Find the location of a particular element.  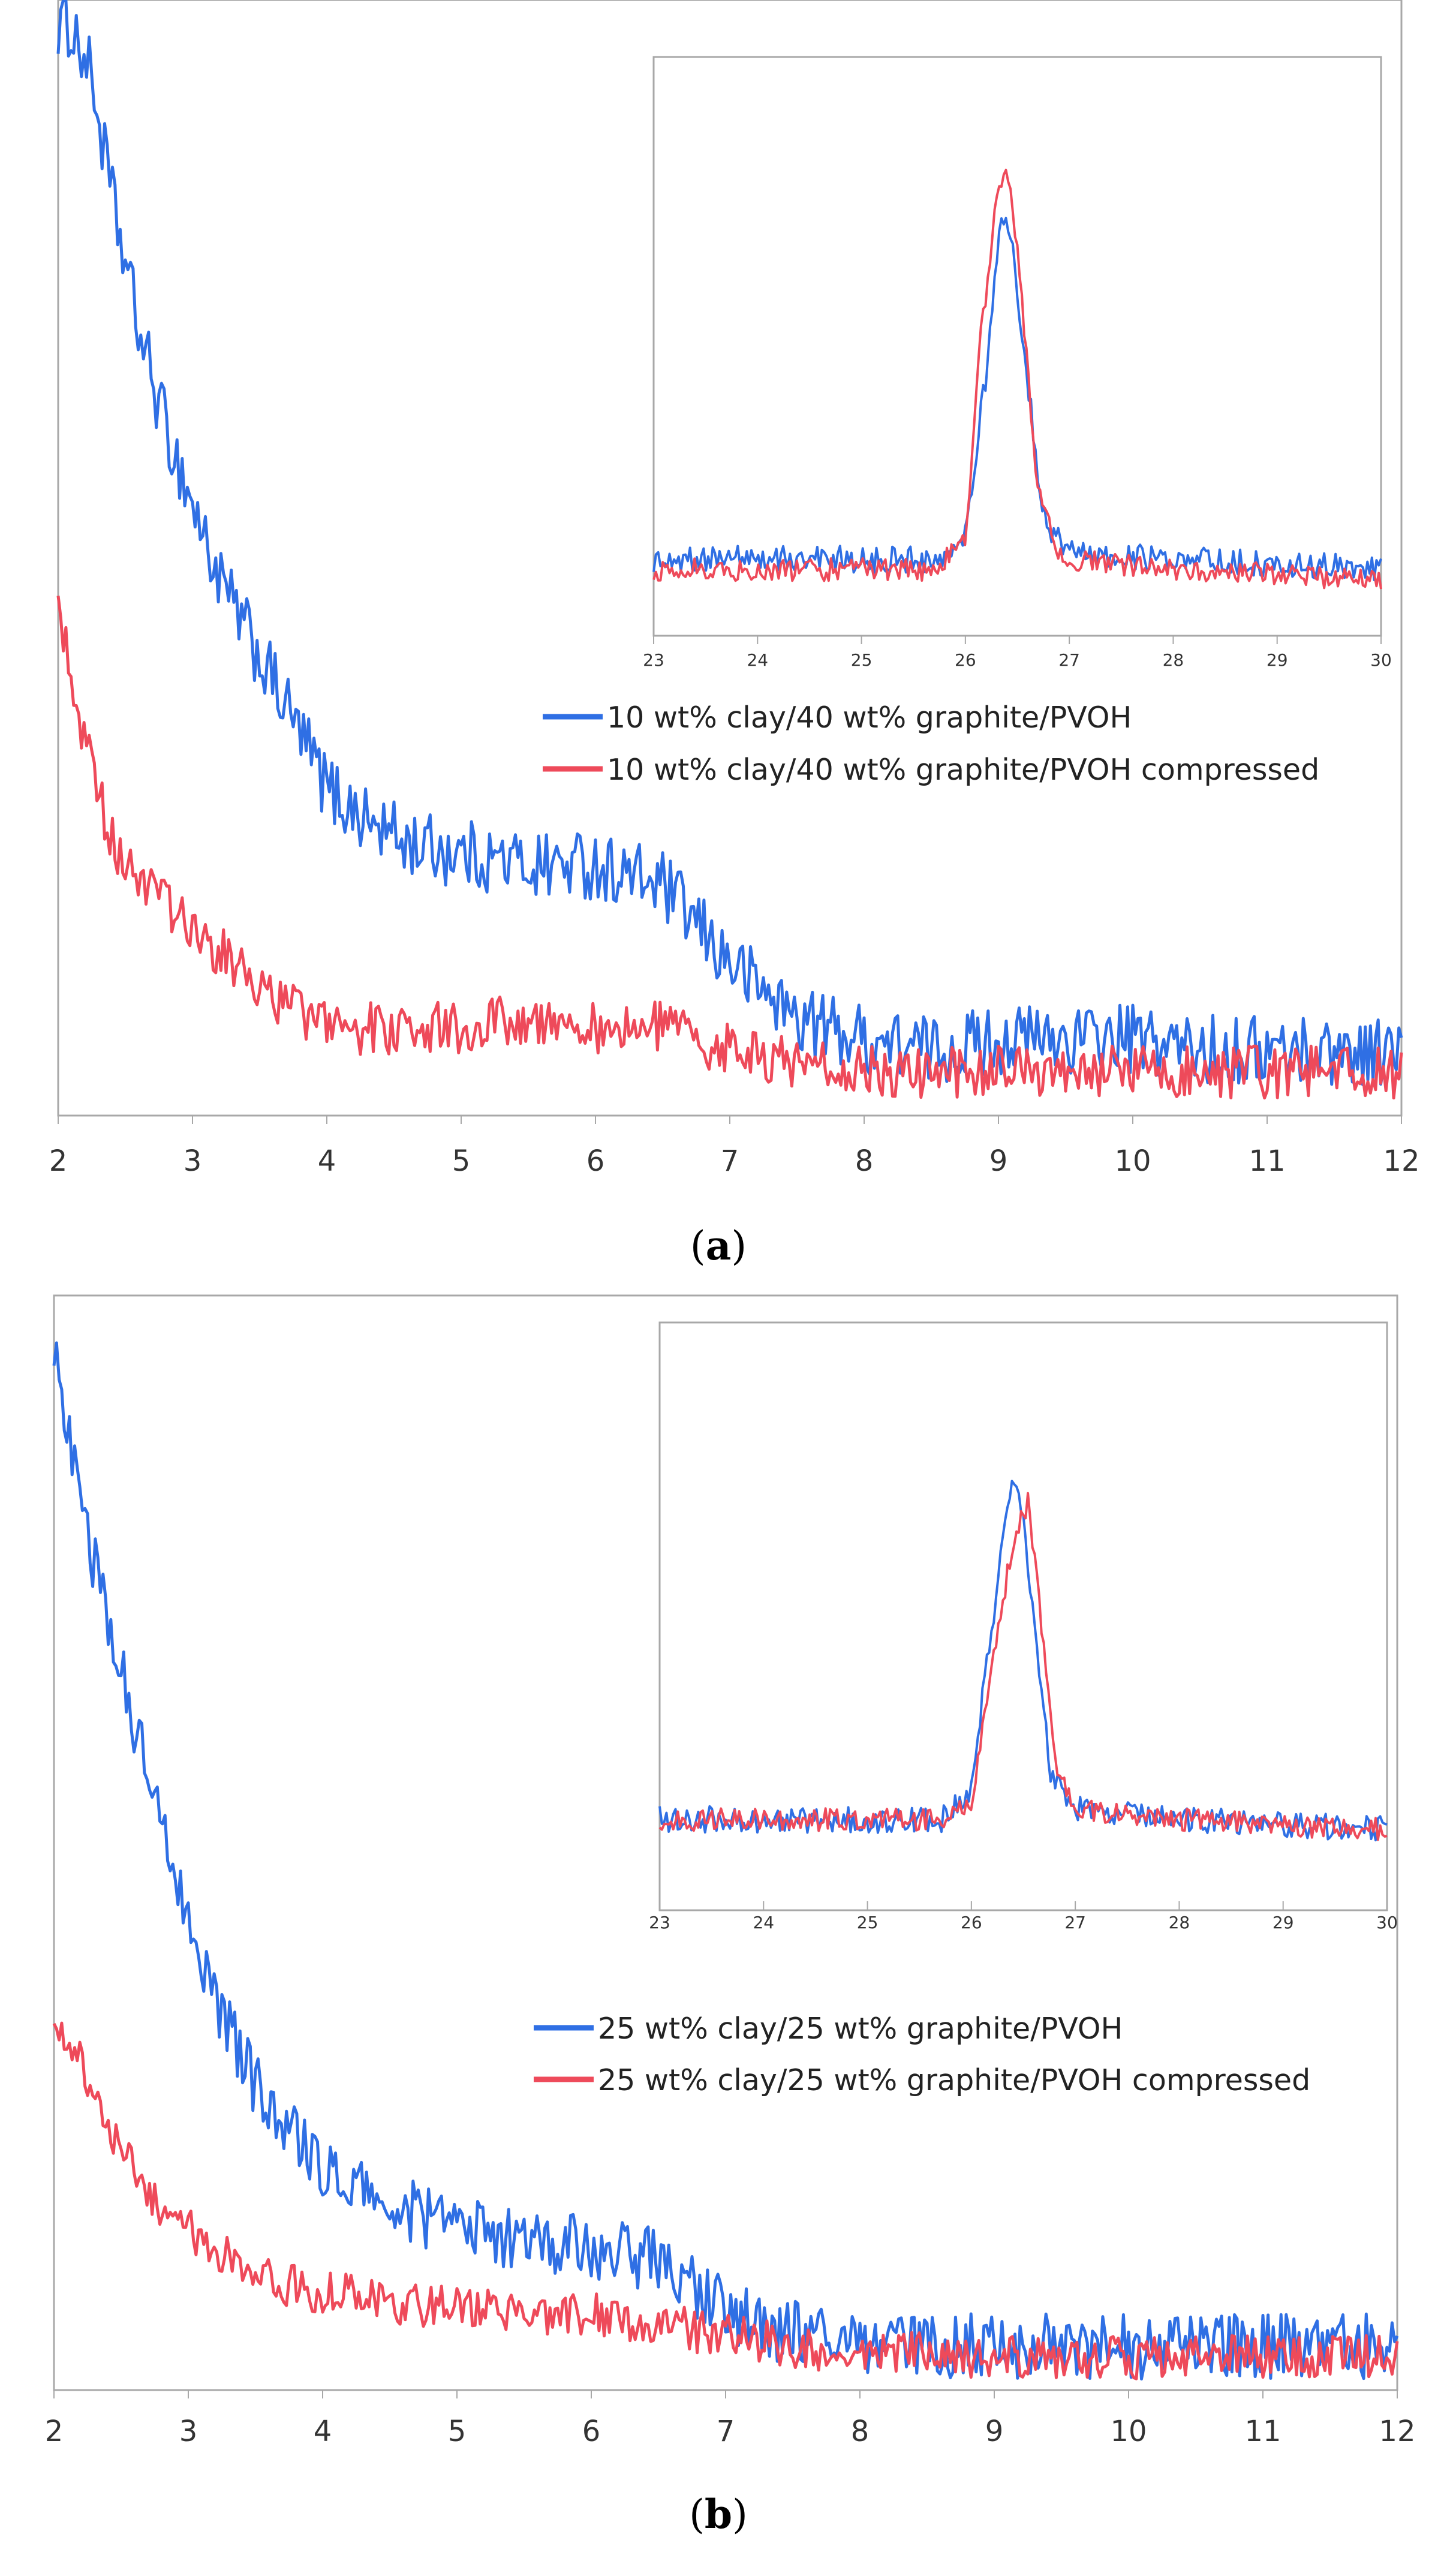

inset-series-b is located at coordinates (1023, 1661).